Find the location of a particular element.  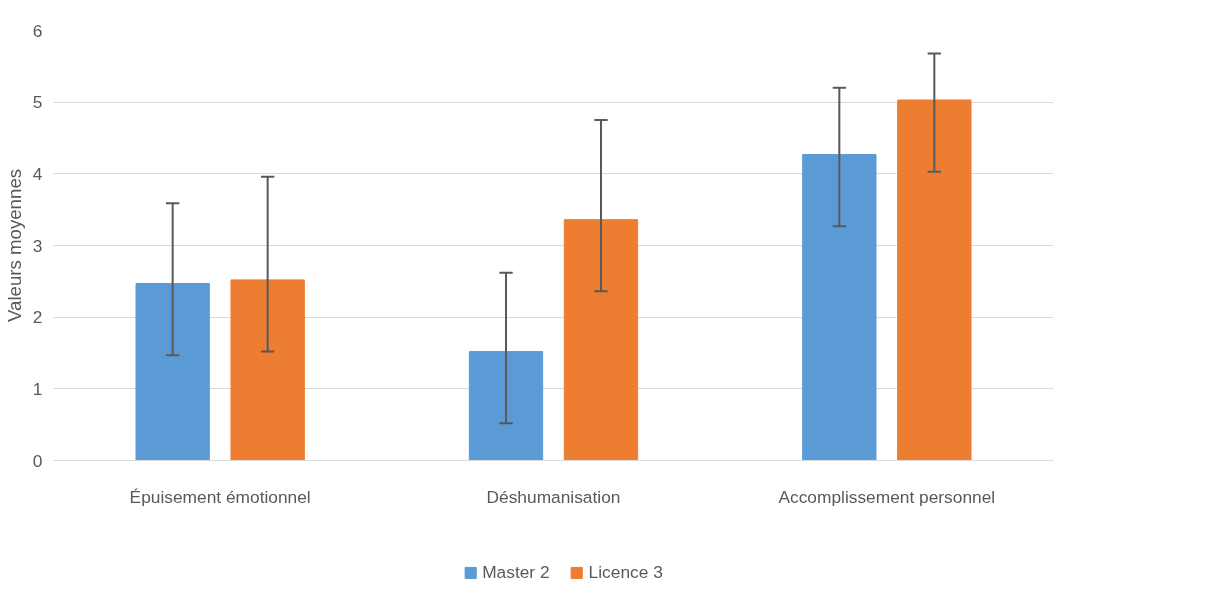

legend-label: Master 2 is located at coordinates (516, 572).